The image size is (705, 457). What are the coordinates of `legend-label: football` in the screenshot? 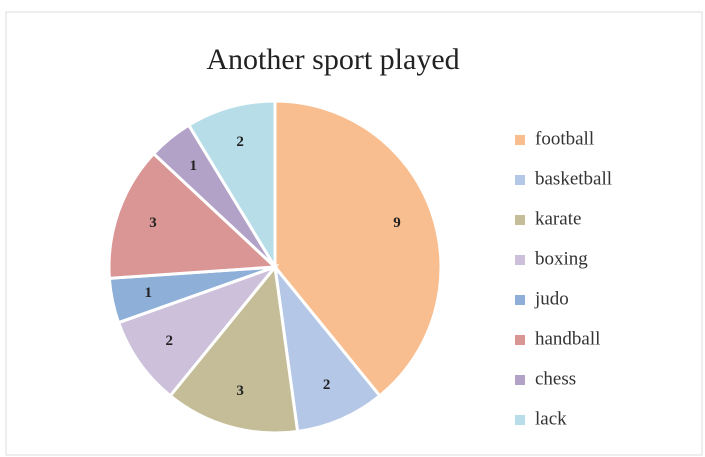 It's located at (564, 138).